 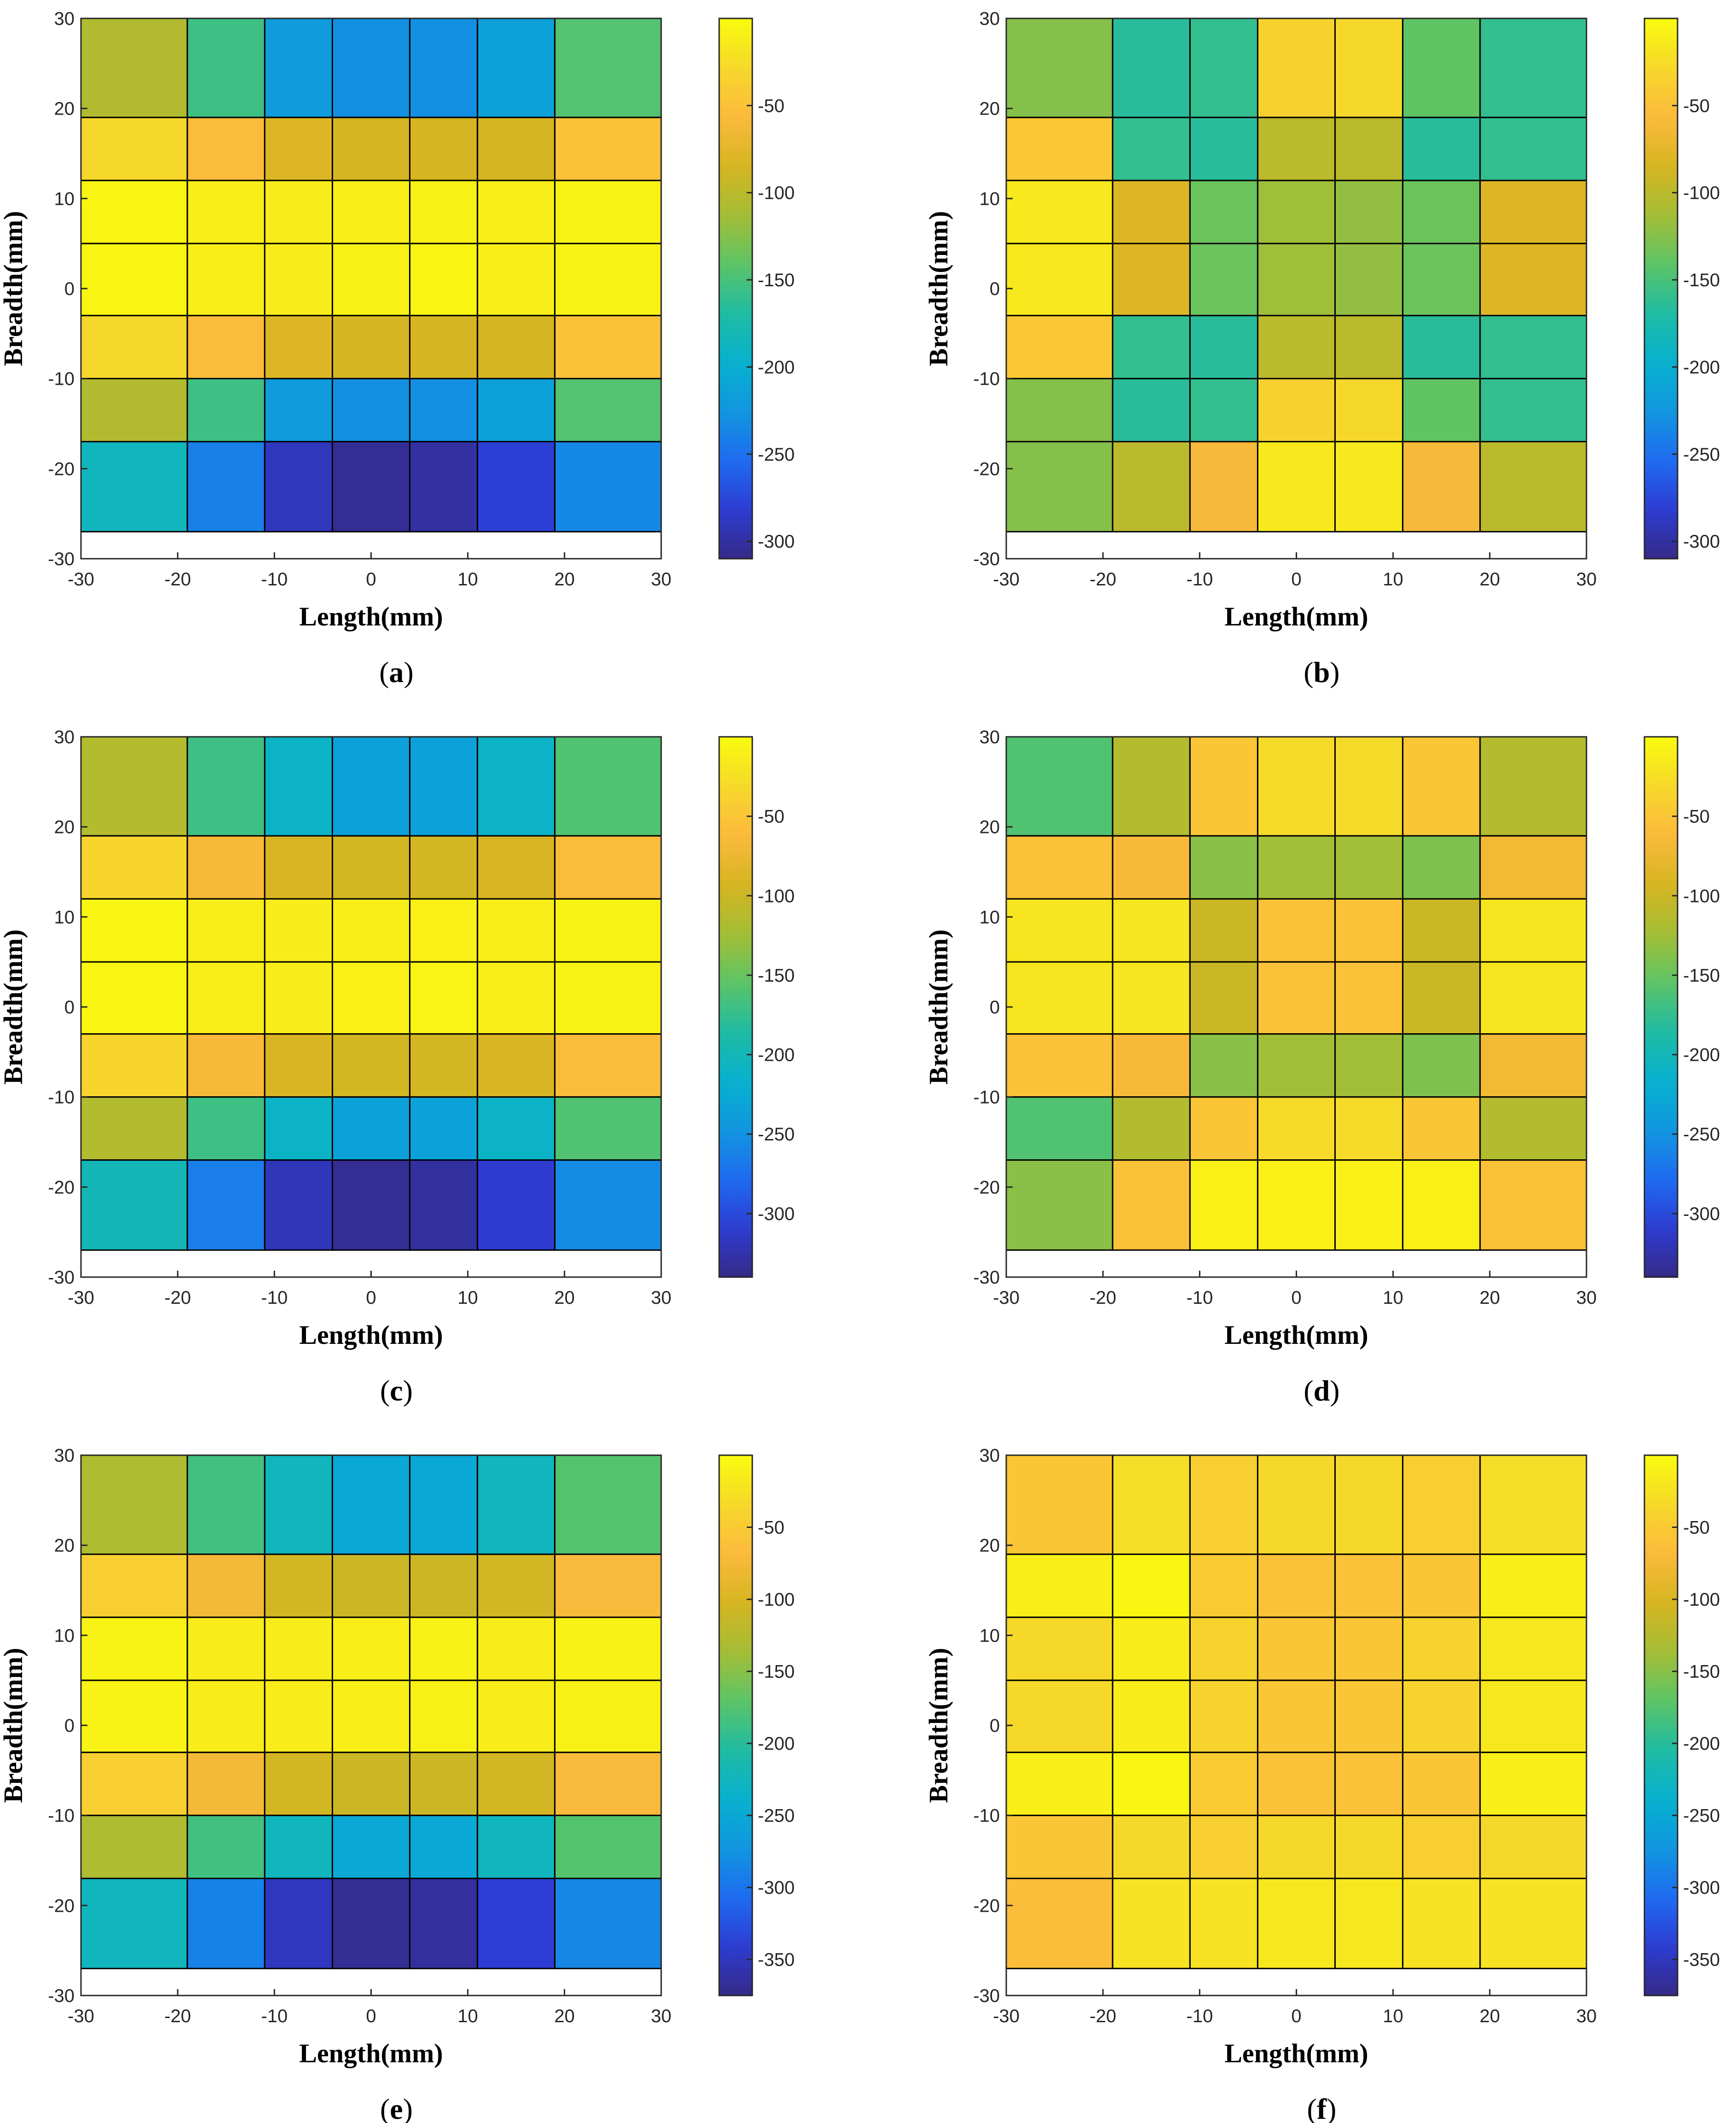 I want to click on colorbar-tick-label: -50, so click(x=1697, y=1528).